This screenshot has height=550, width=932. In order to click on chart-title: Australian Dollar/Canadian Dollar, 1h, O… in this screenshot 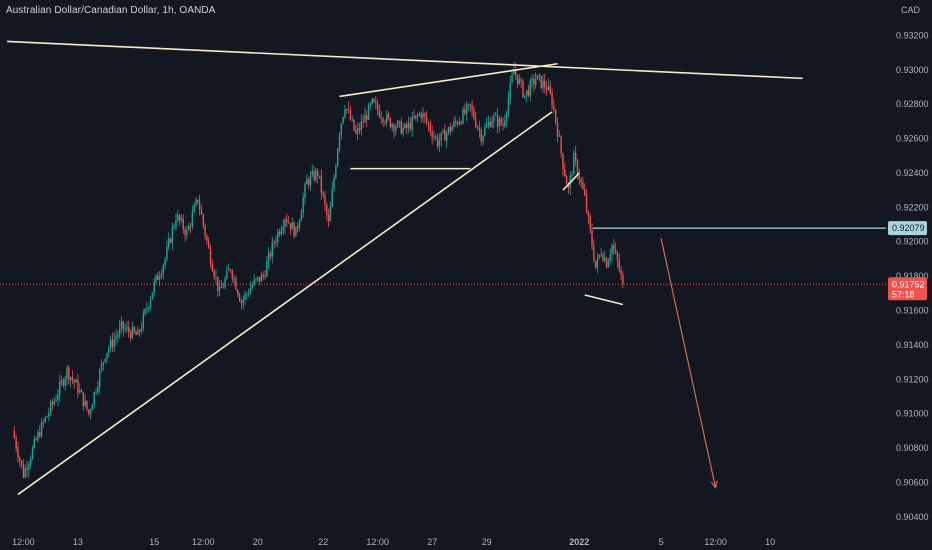, I will do `click(111, 10)`.